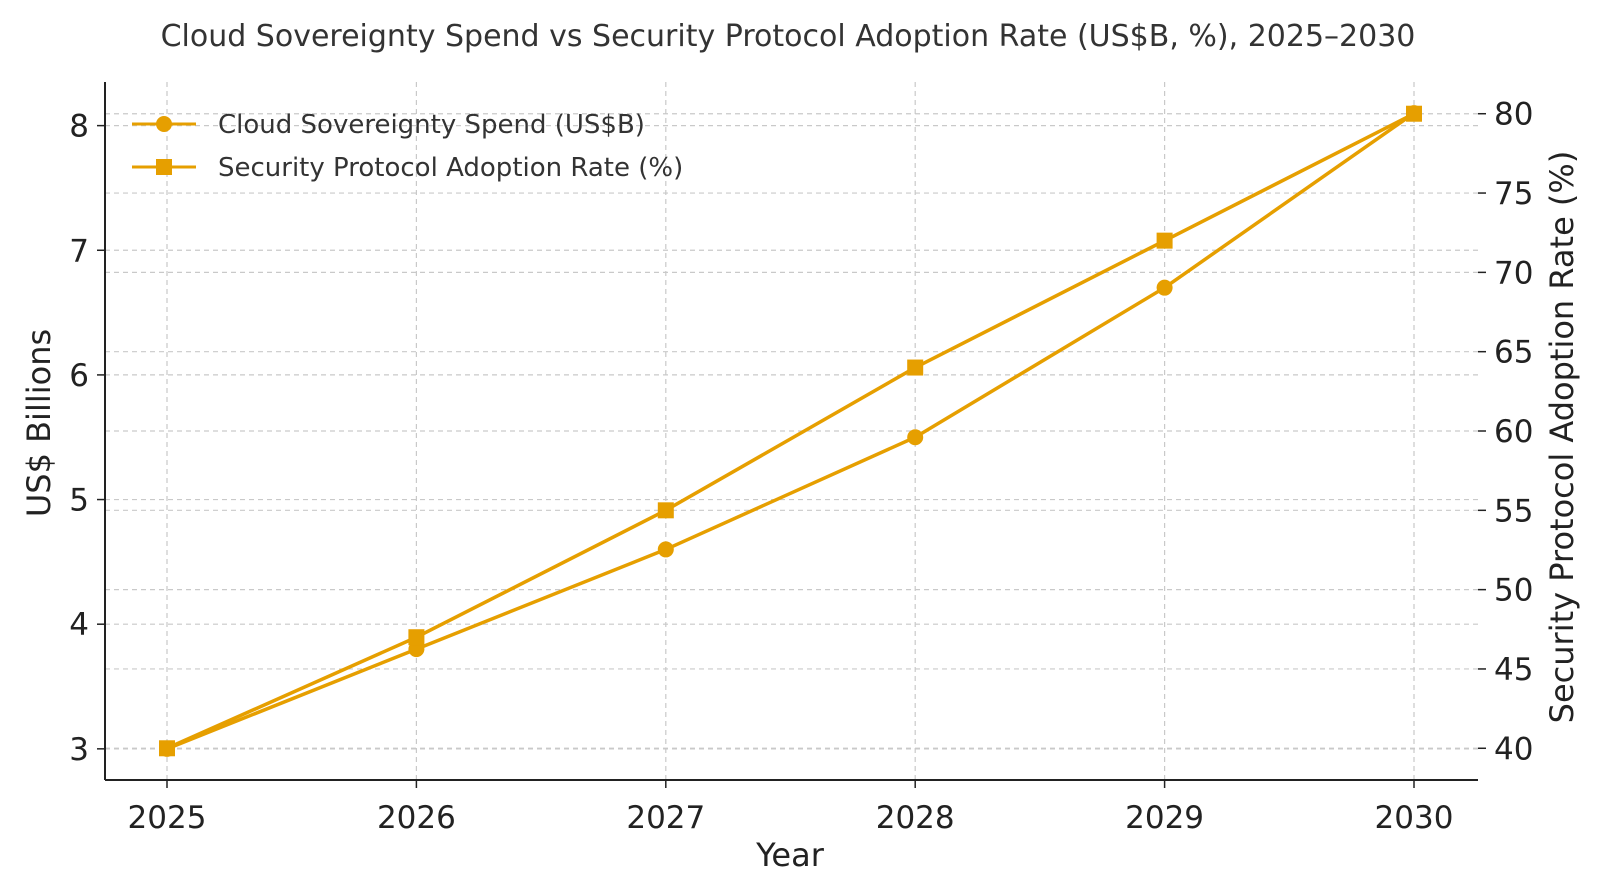  Describe the element at coordinates (1562, 437) in the screenshot. I see `y-axis-right-label: Security Protocol Adoption Rate (%)` at that location.